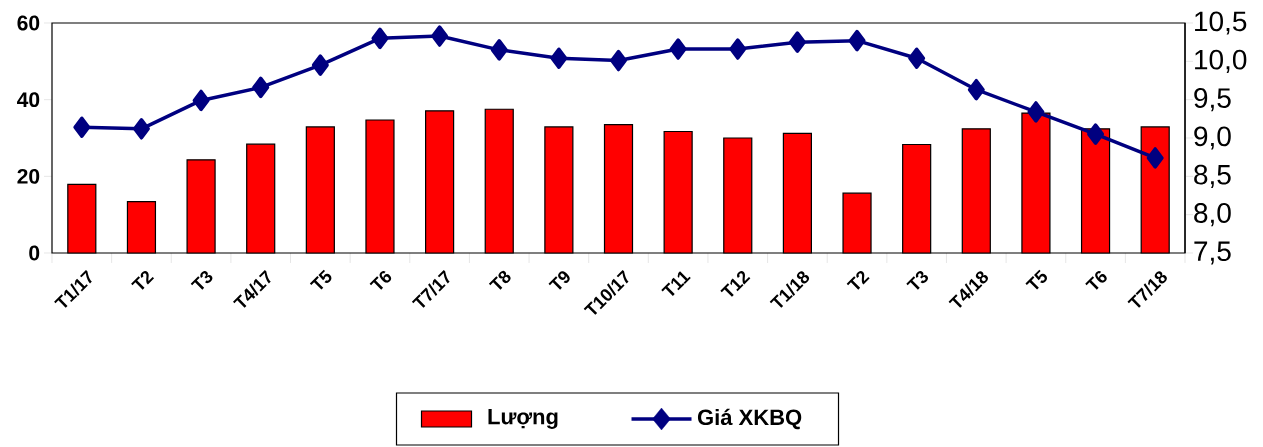  What do you see at coordinates (28, 23) in the screenshot?
I see `y-tick-label: 60` at bounding box center [28, 23].